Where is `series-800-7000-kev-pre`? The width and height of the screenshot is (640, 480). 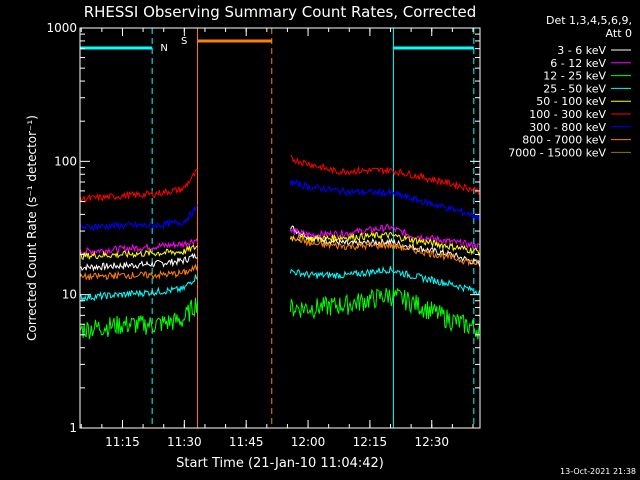
series-800-7000-kev-pre is located at coordinates (138, 272).